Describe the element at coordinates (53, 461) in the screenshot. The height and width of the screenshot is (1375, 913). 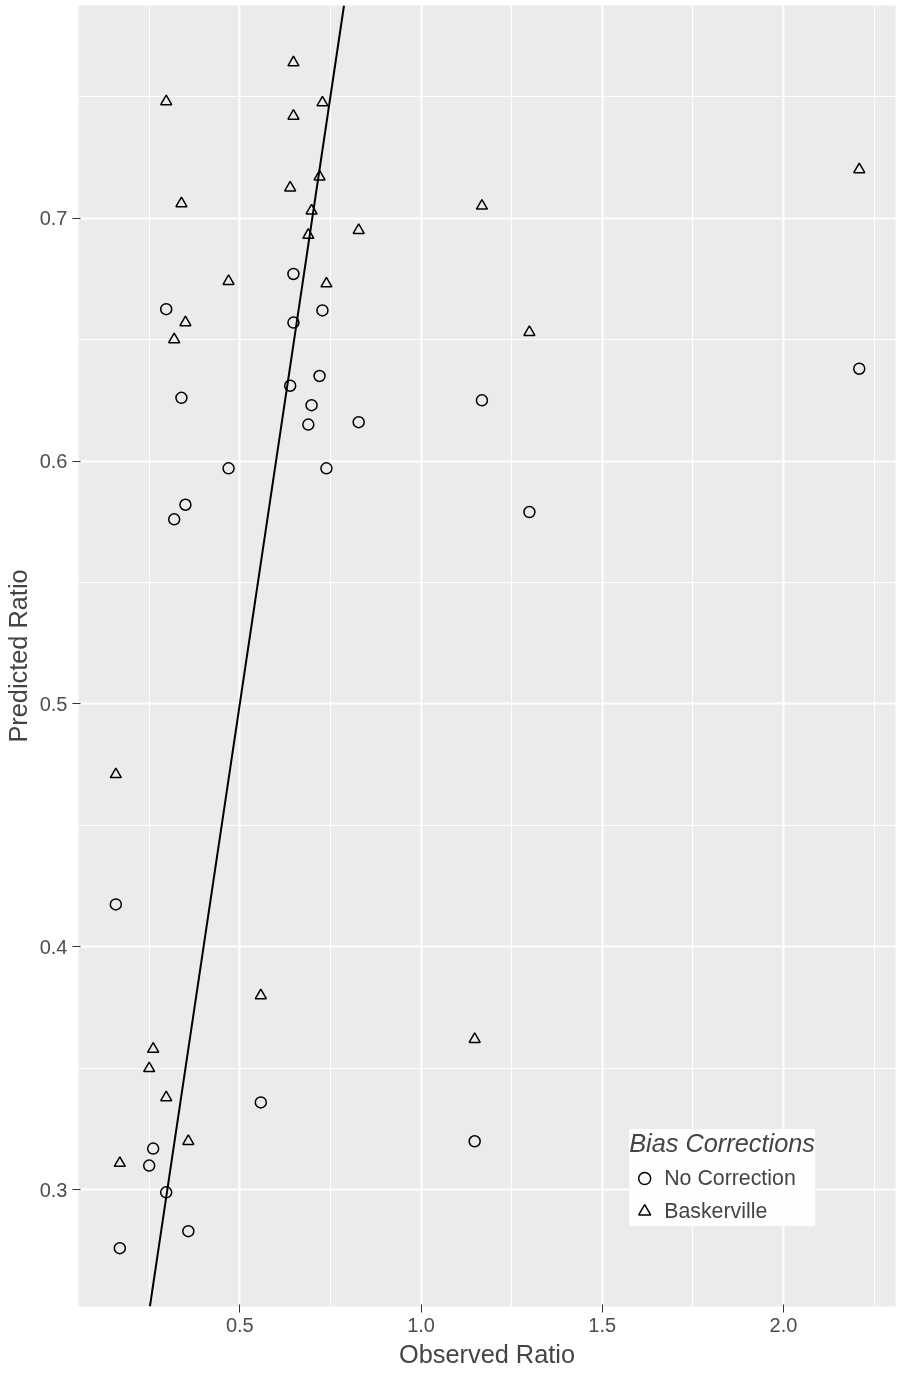
I see `y-tick-label: 0.6` at that location.